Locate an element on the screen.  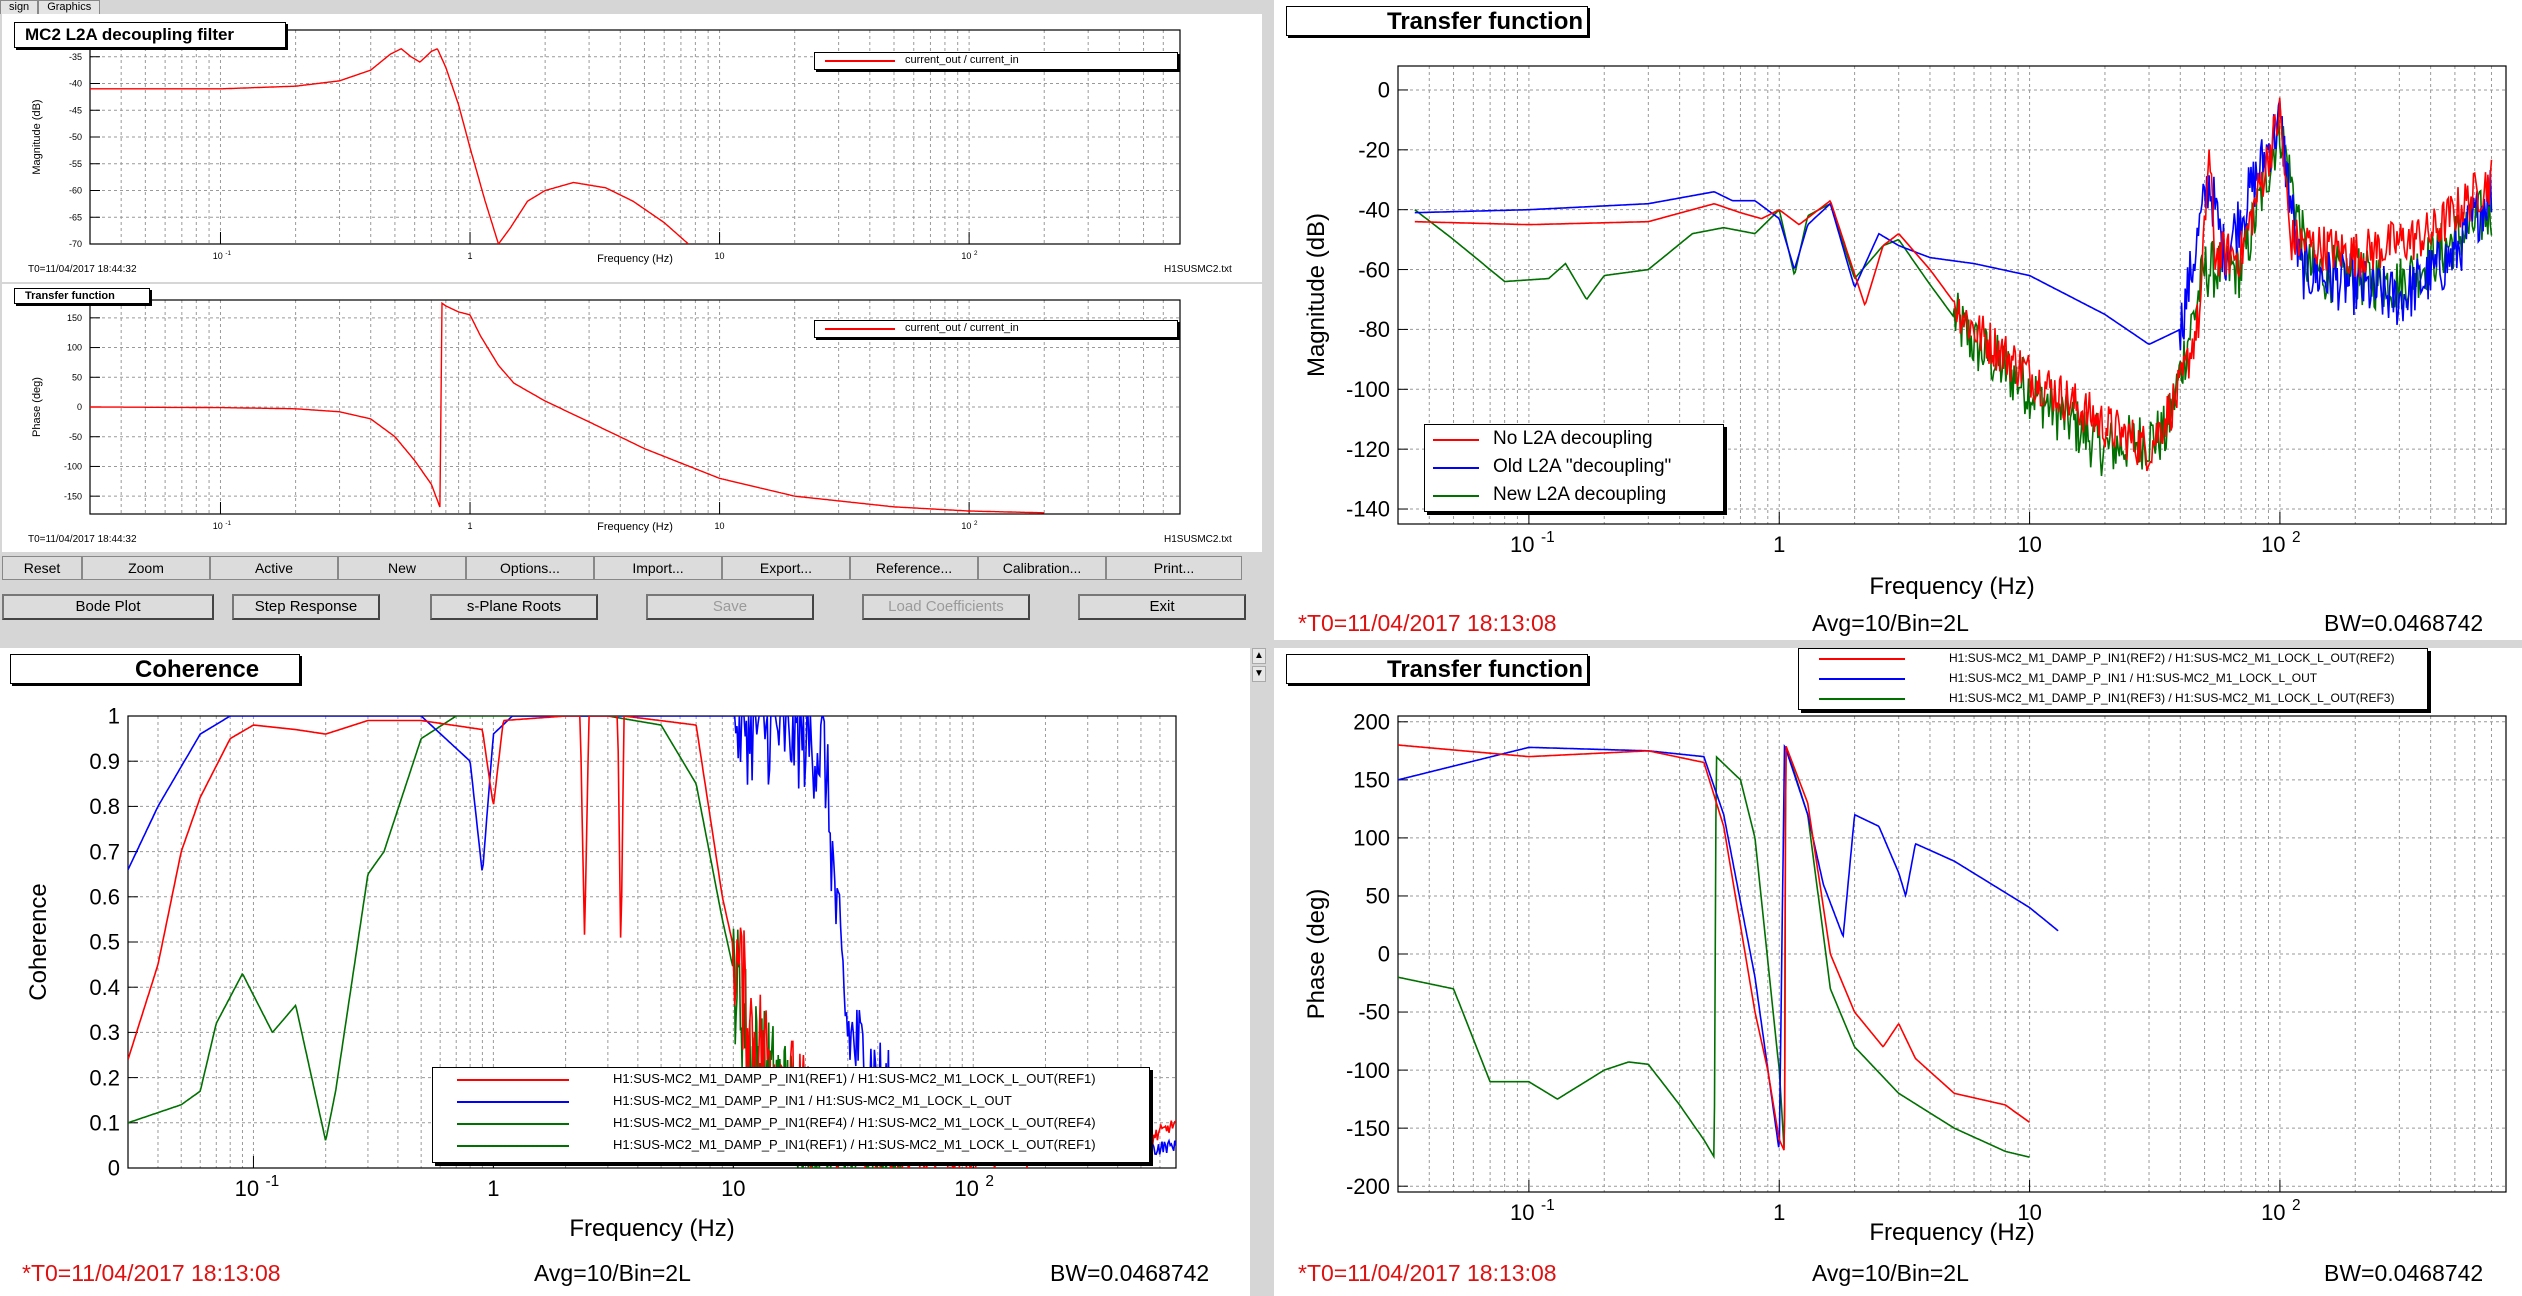
s-plane-roots-button: s-Plane Roots is located at coordinates (514, 607).